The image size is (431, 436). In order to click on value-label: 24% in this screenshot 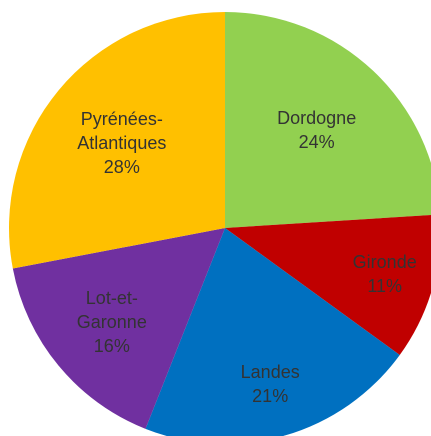, I will do `click(316, 142)`.